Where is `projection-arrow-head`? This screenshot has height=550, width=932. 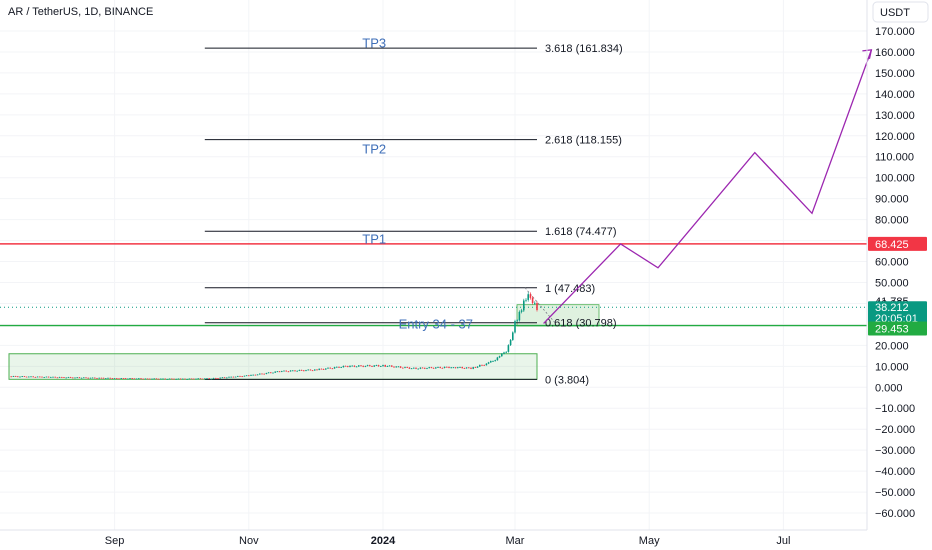
projection-arrow-head is located at coordinates (867, 54).